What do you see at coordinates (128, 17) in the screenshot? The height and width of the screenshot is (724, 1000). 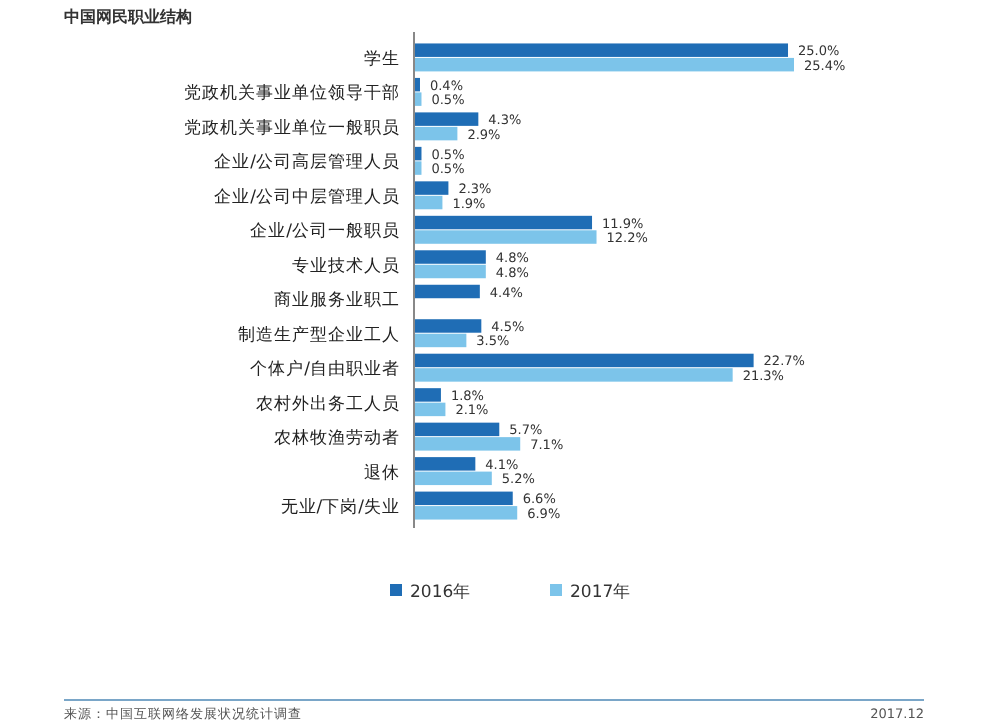 I see `text: 中国网民职业结构` at bounding box center [128, 17].